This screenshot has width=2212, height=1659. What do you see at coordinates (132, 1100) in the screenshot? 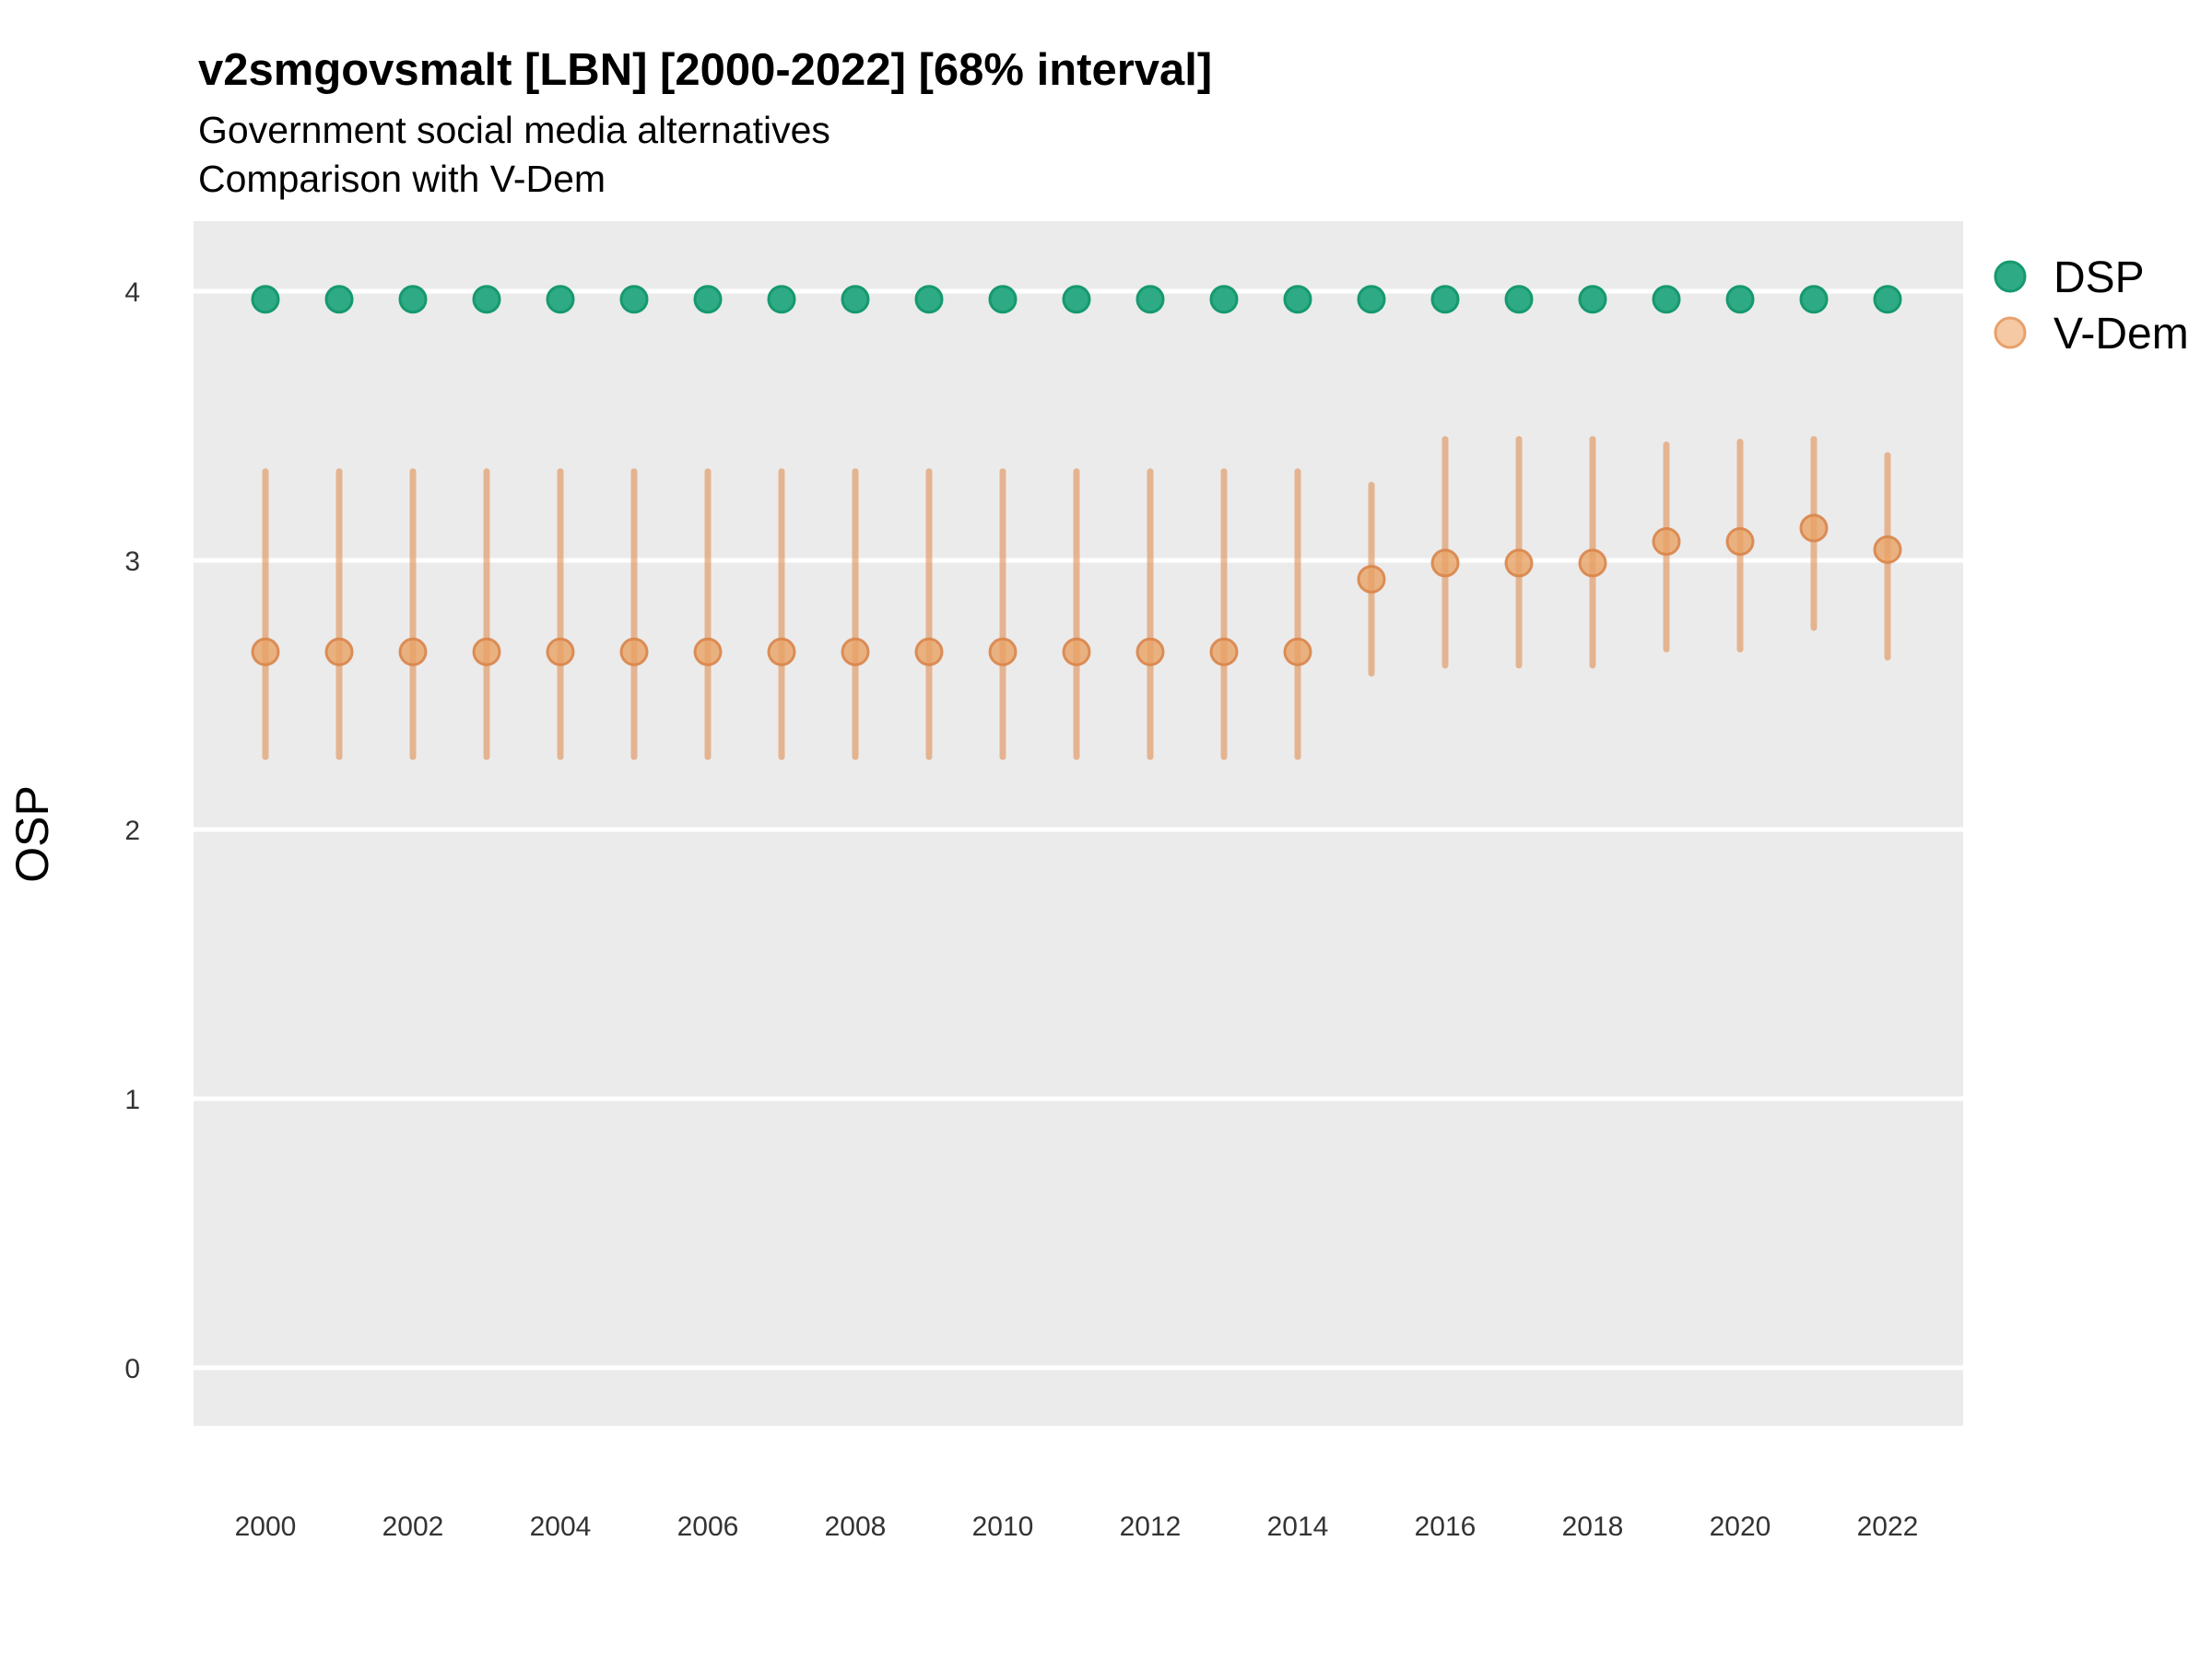
I see `y-tick-label: 1` at bounding box center [132, 1100].